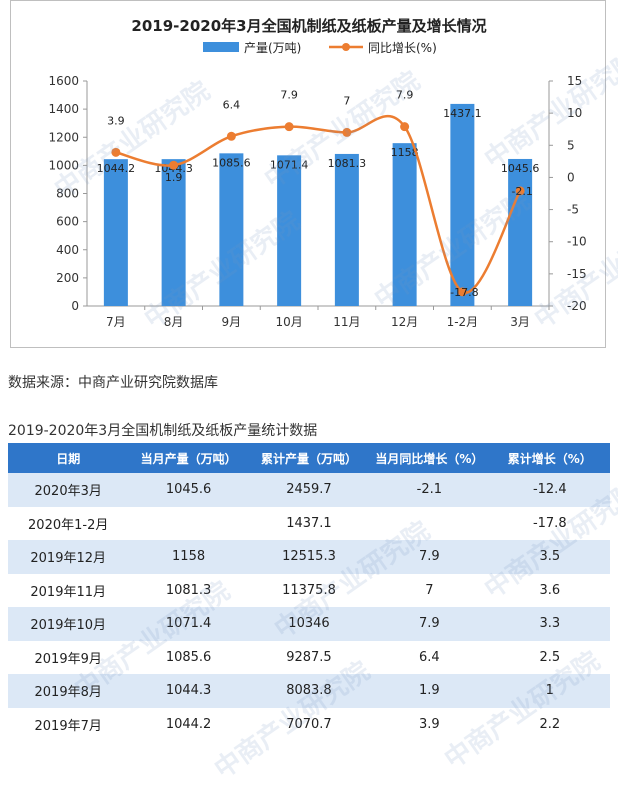 This screenshot has height=786, width=618. Describe the element at coordinates (289, 164) in the screenshot. I see `bar-value-label: 1071.4` at that location.